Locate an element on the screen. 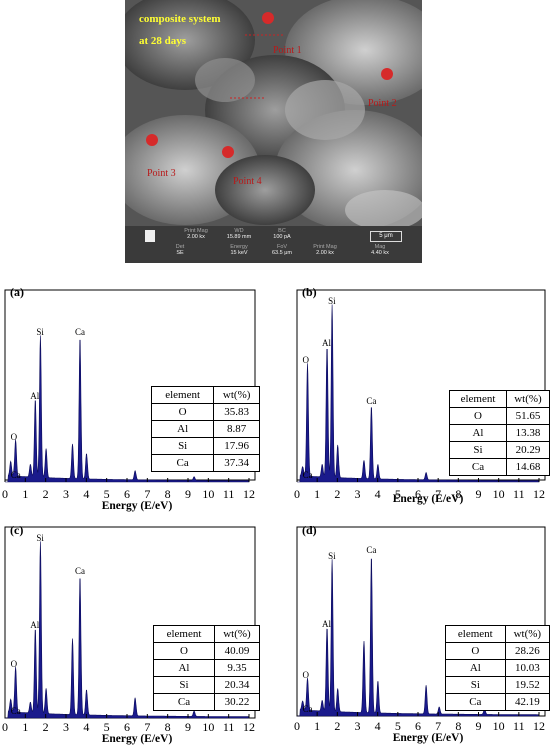 Image resolution: width=550 pixels, height=748 pixels. panel-label: (c) is located at coordinates (17, 530).